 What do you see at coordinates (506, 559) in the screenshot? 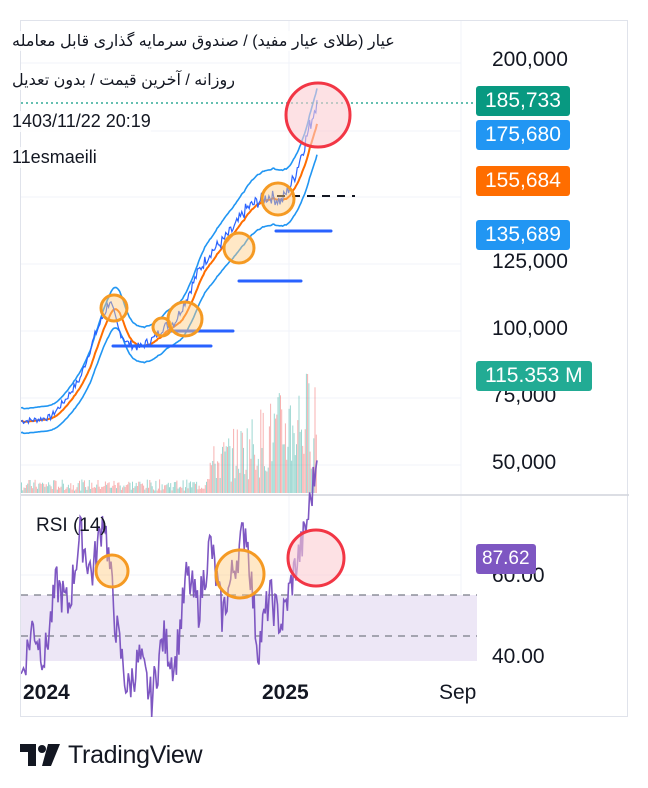
I see `rsi-value-label: 87.62` at bounding box center [506, 559].